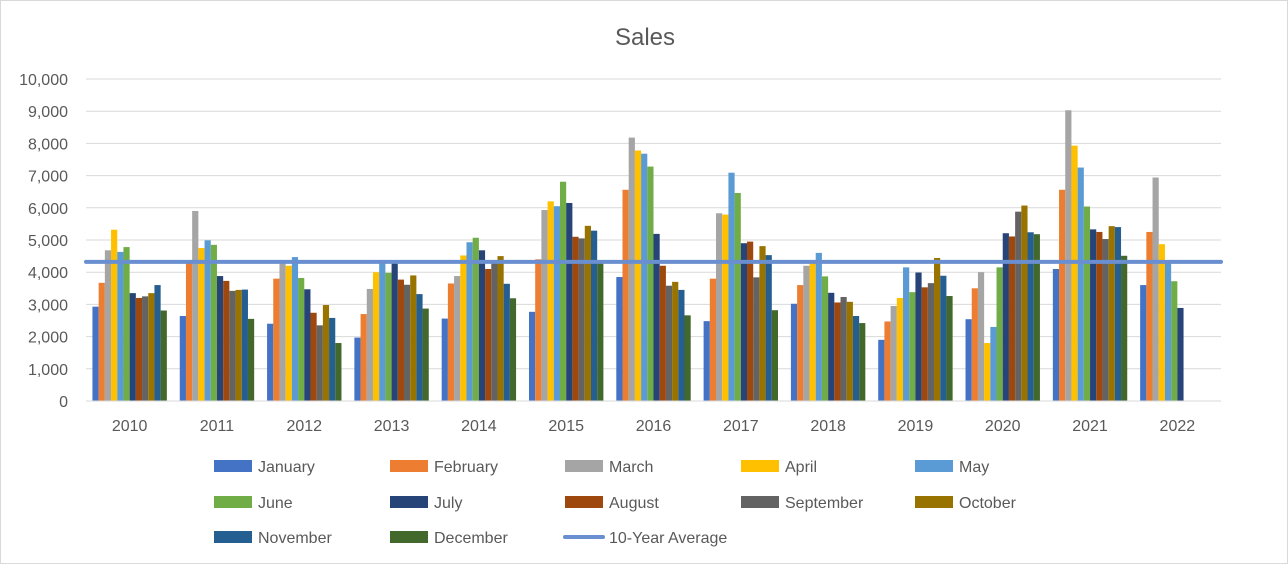 This screenshot has width=1288, height=565. Describe the element at coordinates (286, 467) in the screenshot. I see `legend-label: January` at that location.